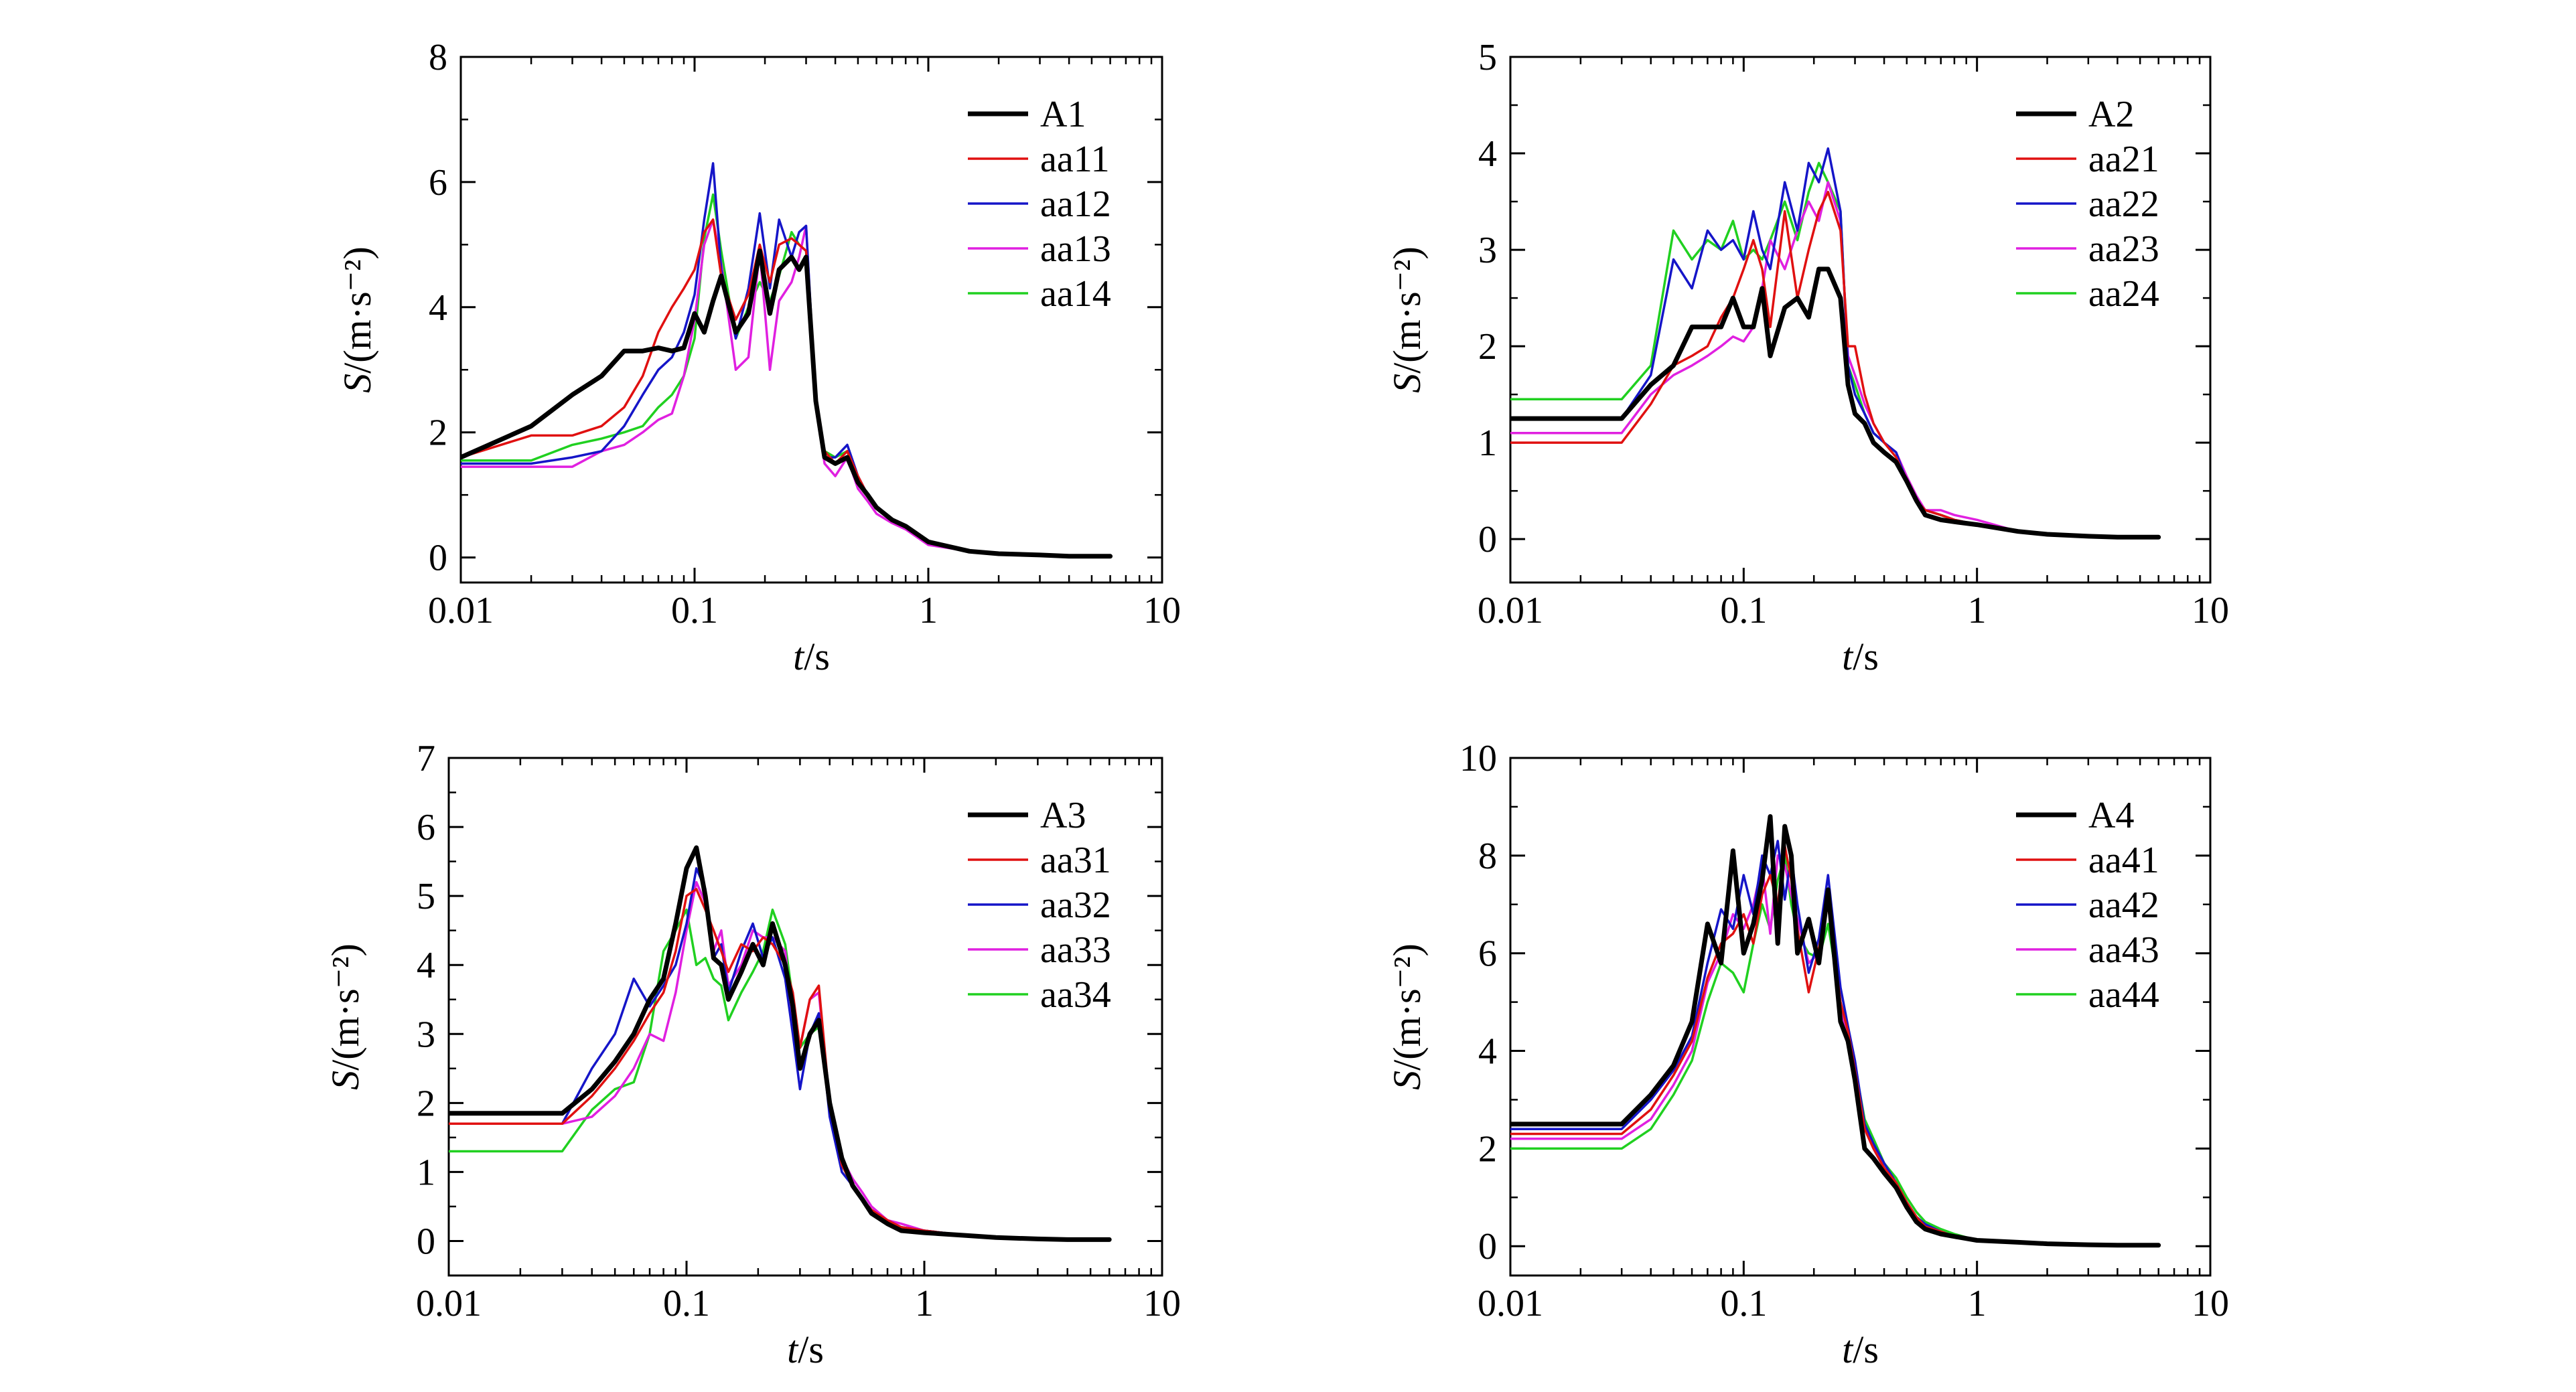 This screenshot has width=2576, height=1392. What do you see at coordinates (1075, 249) in the screenshot?
I see `legend-label-aa13: aa13` at bounding box center [1075, 249].